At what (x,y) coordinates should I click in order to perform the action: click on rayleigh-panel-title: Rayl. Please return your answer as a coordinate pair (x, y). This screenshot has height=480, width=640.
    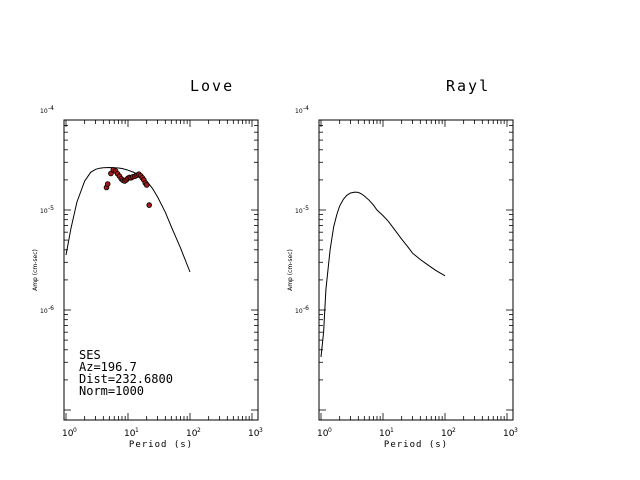
    Looking at the image, I should click on (468, 86).